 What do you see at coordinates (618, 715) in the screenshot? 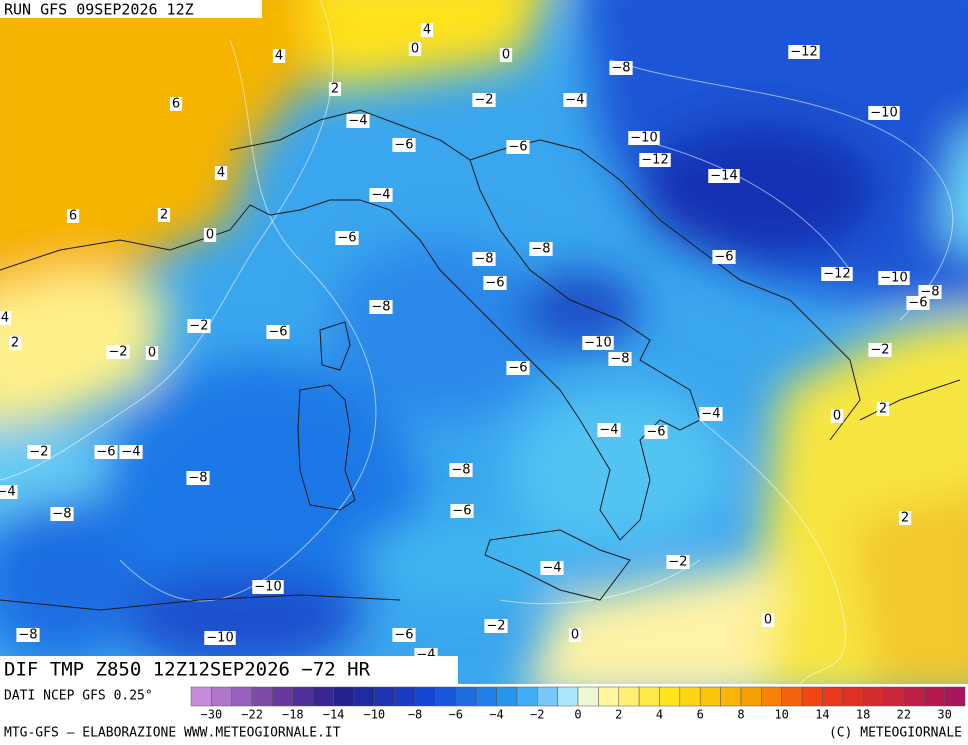
I see `colorbar-label: 2` at bounding box center [618, 715].